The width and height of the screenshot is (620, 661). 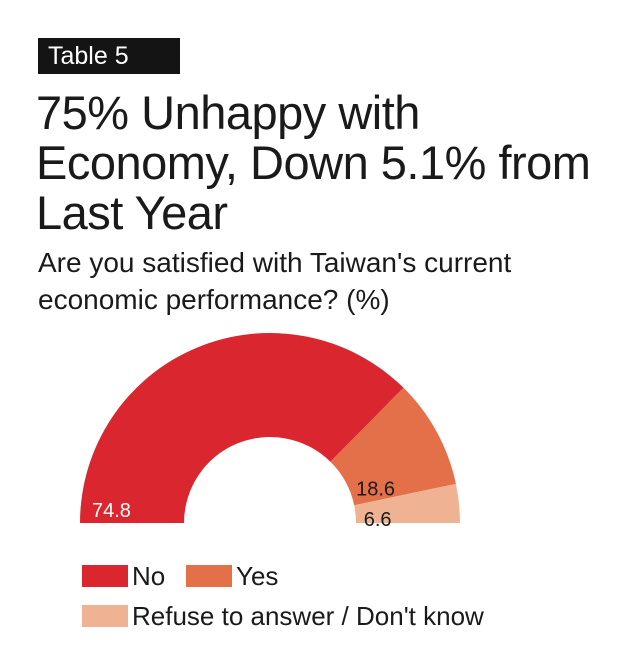 I want to click on table-number-badge: Table 5, so click(x=109, y=56).